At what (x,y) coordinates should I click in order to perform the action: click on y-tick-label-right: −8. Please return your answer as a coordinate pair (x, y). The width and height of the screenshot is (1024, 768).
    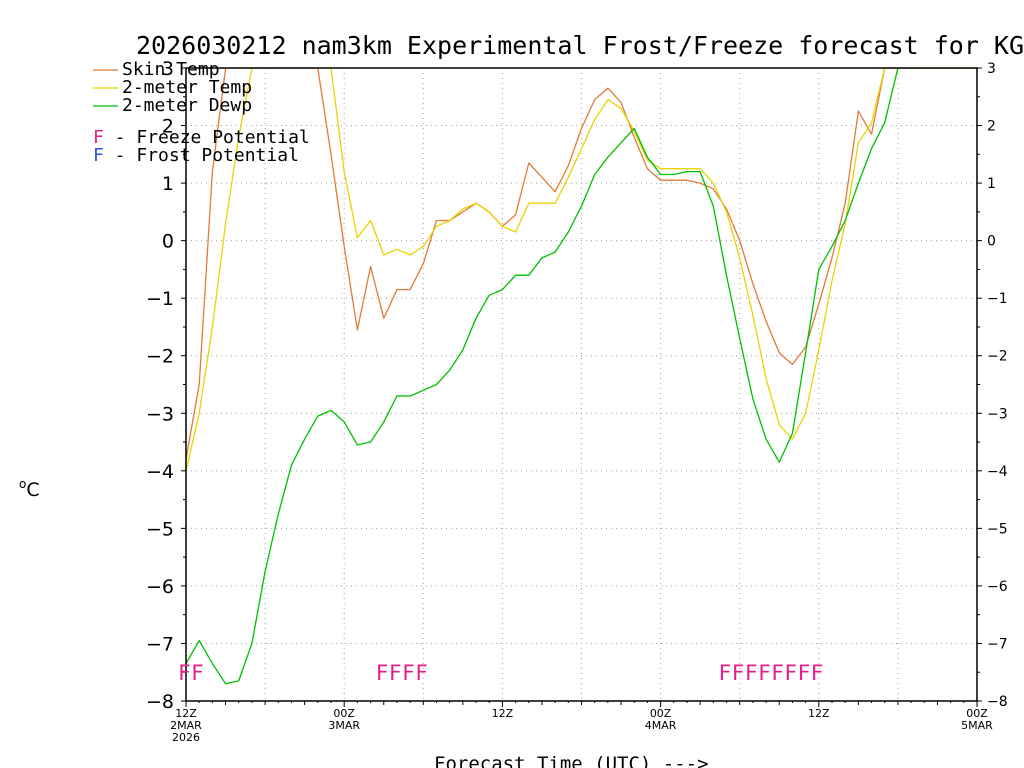
    Looking at the image, I should click on (997, 702).